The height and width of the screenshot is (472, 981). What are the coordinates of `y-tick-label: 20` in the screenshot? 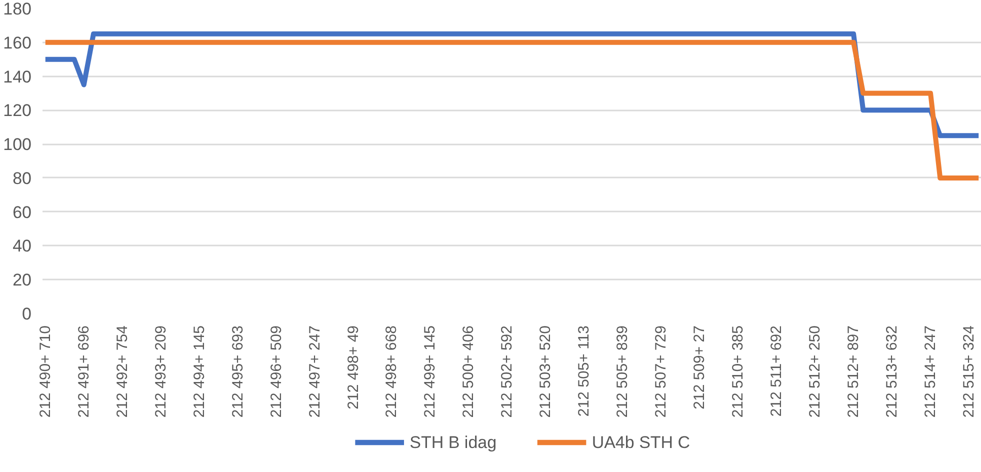 It's located at (22, 280).